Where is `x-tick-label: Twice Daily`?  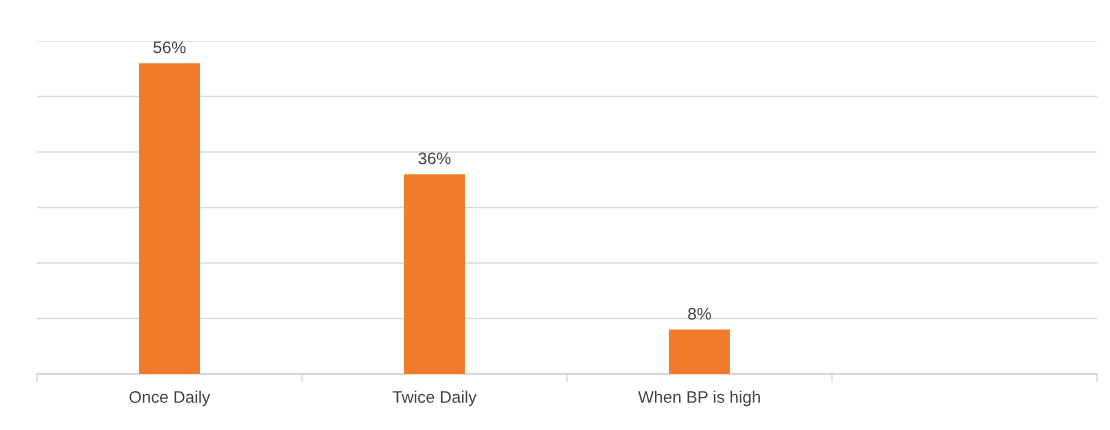
x-tick-label: Twice Daily is located at coordinates (434, 398).